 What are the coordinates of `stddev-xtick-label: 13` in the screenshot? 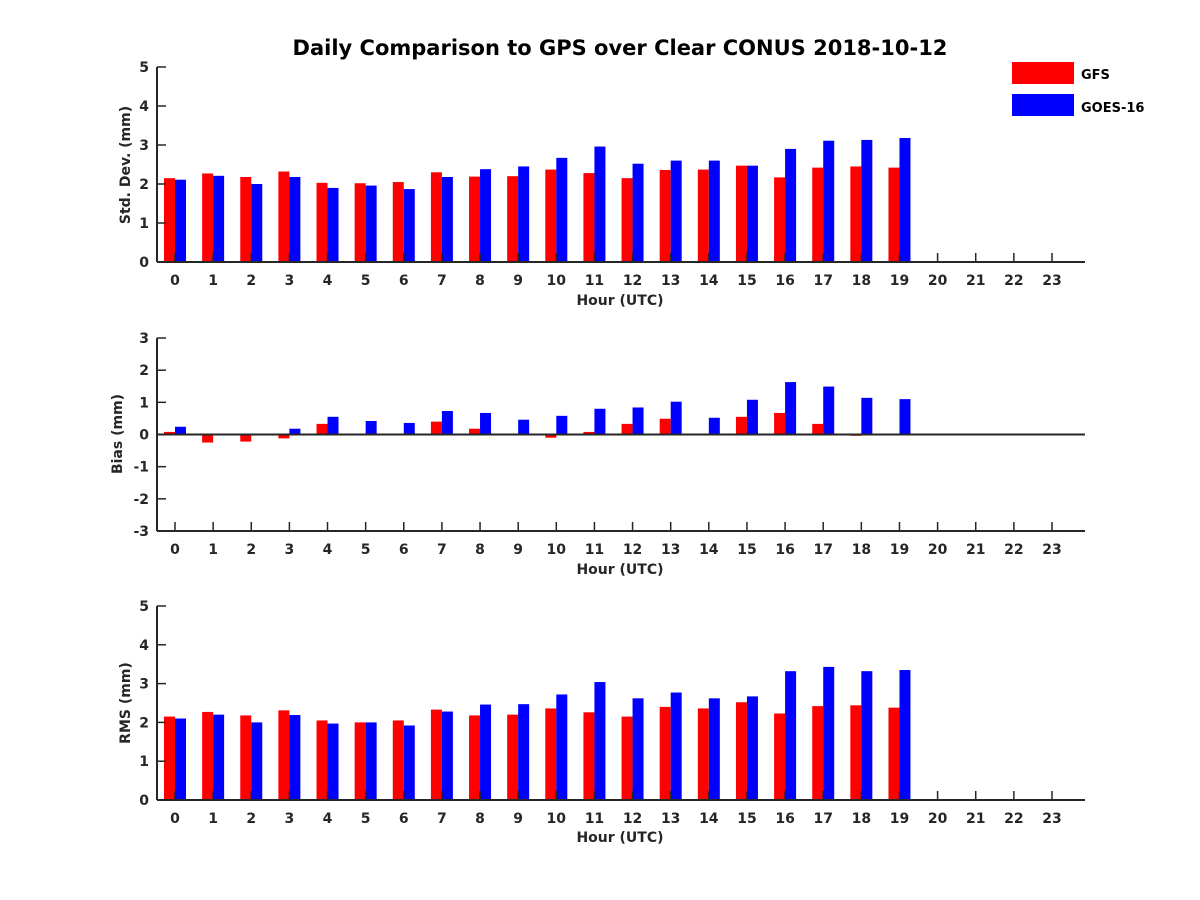 It's located at (670, 281).